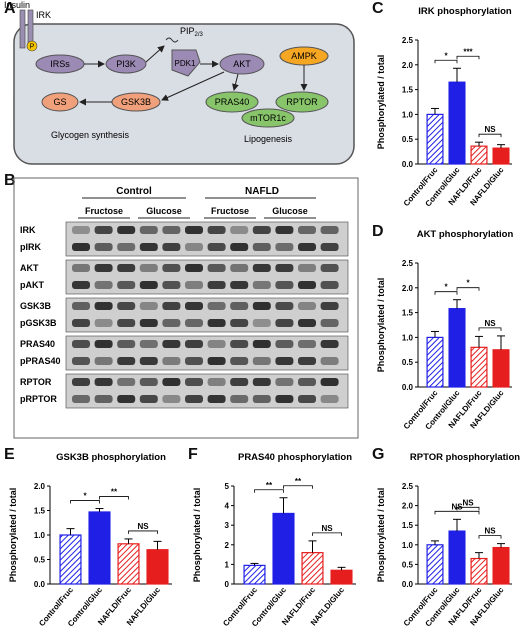  I want to click on cell-membrane, so click(184, 94).